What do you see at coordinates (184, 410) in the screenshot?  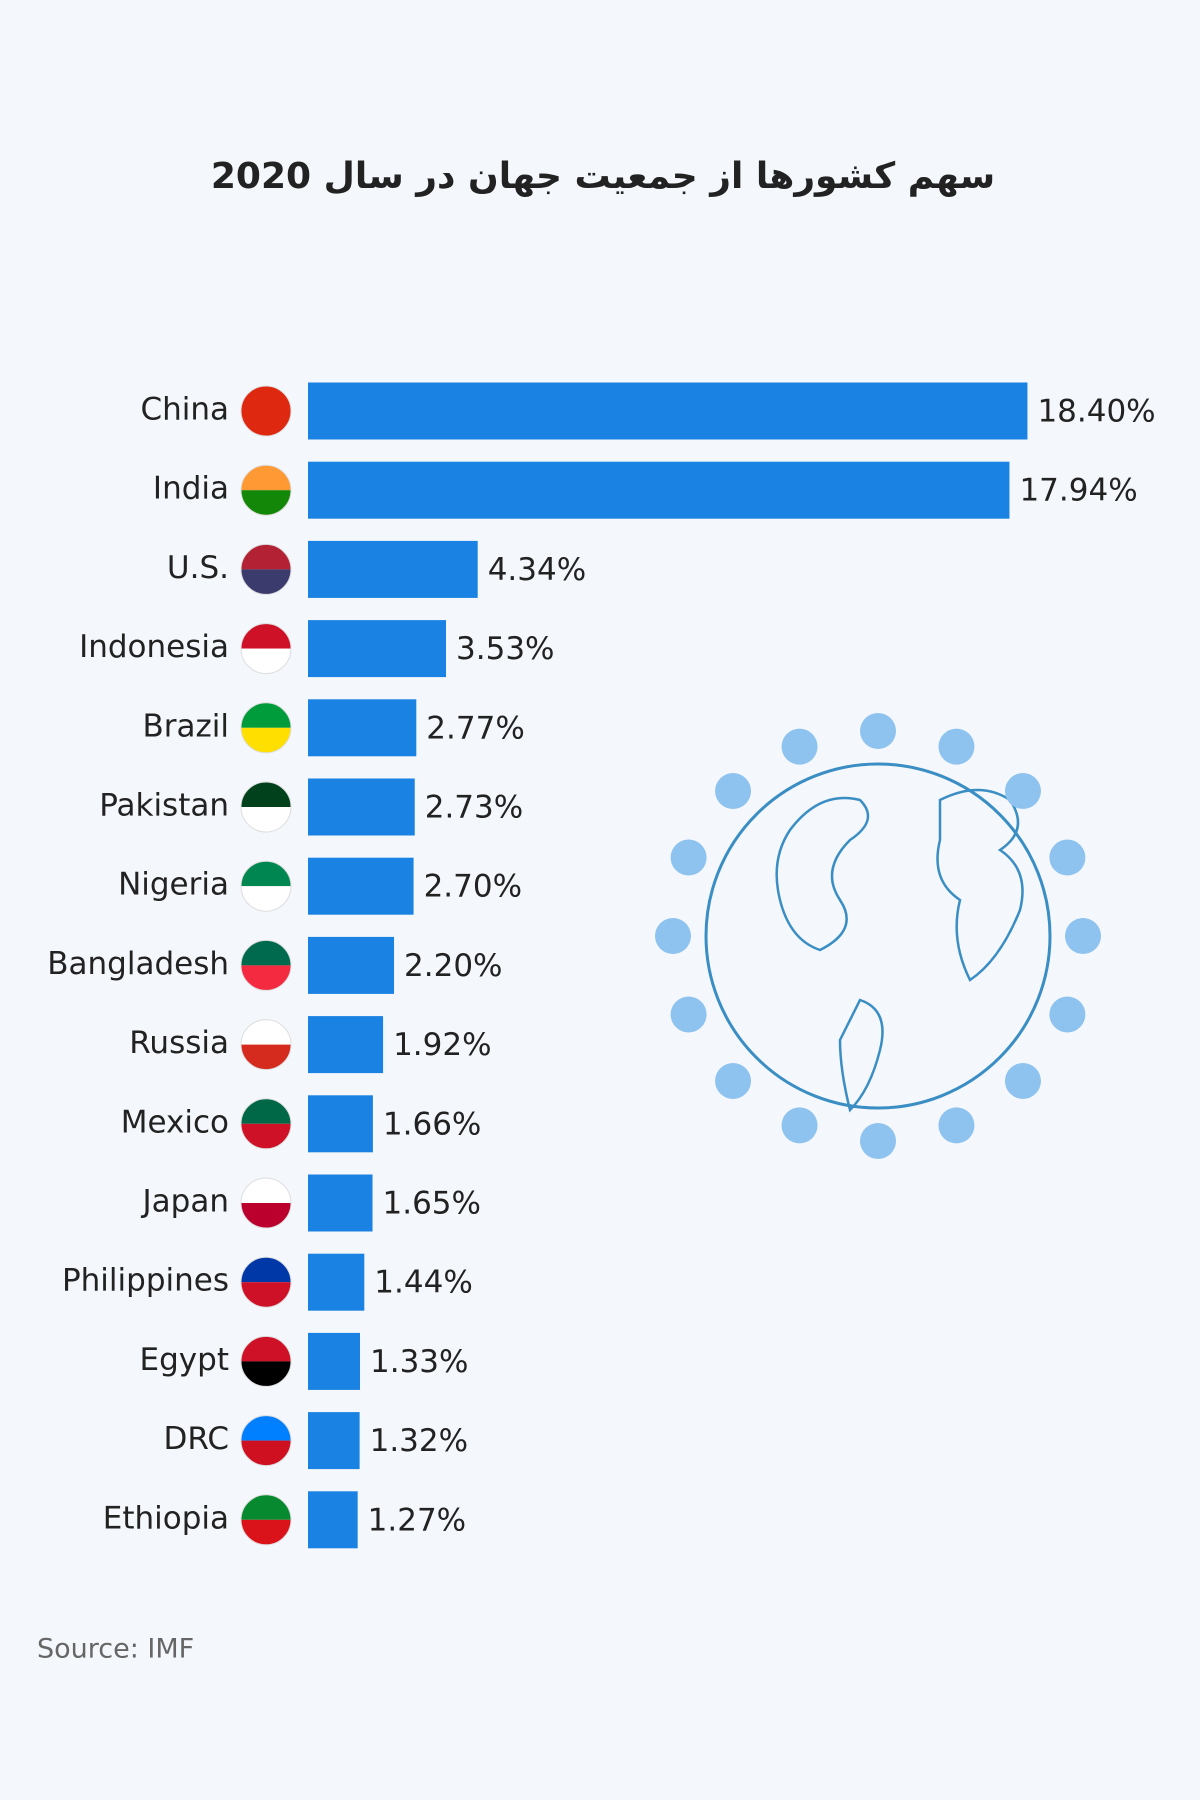 I see `category-label: China` at bounding box center [184, 410].